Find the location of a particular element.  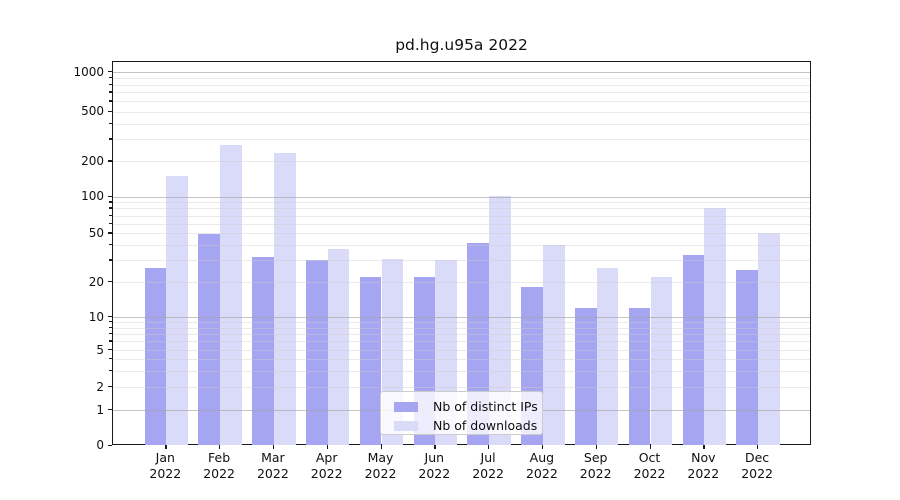

x-tick-label-jul: Jul 2022 is located at coordinates (488, 465).